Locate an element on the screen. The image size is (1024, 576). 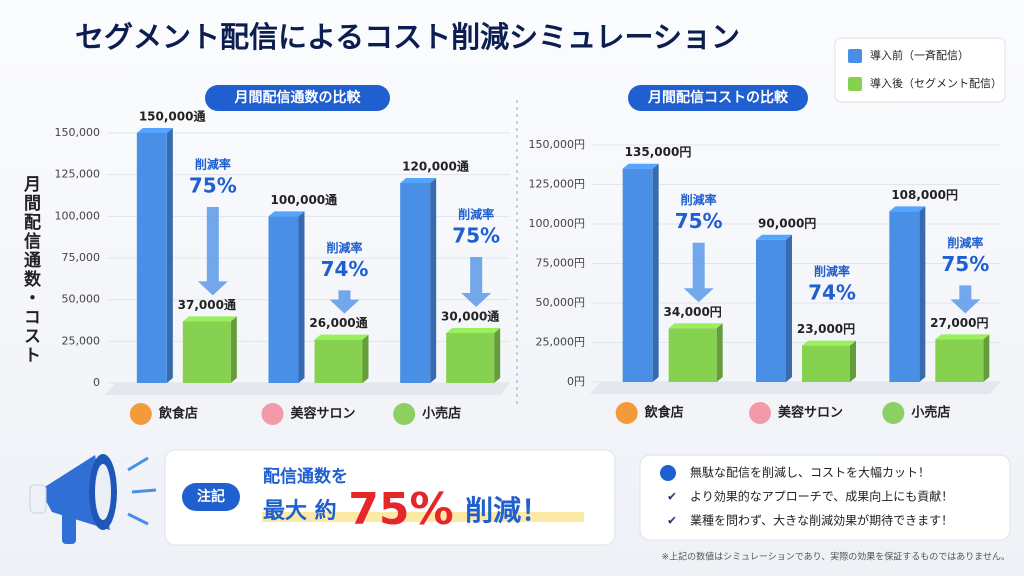
chart-title-pill is located at coordinates (718, 98).